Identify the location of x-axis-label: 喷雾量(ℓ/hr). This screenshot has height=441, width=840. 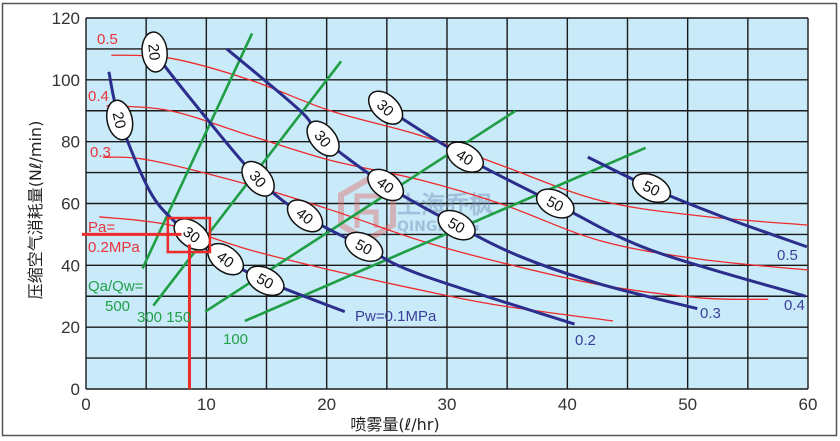
(394, 424).